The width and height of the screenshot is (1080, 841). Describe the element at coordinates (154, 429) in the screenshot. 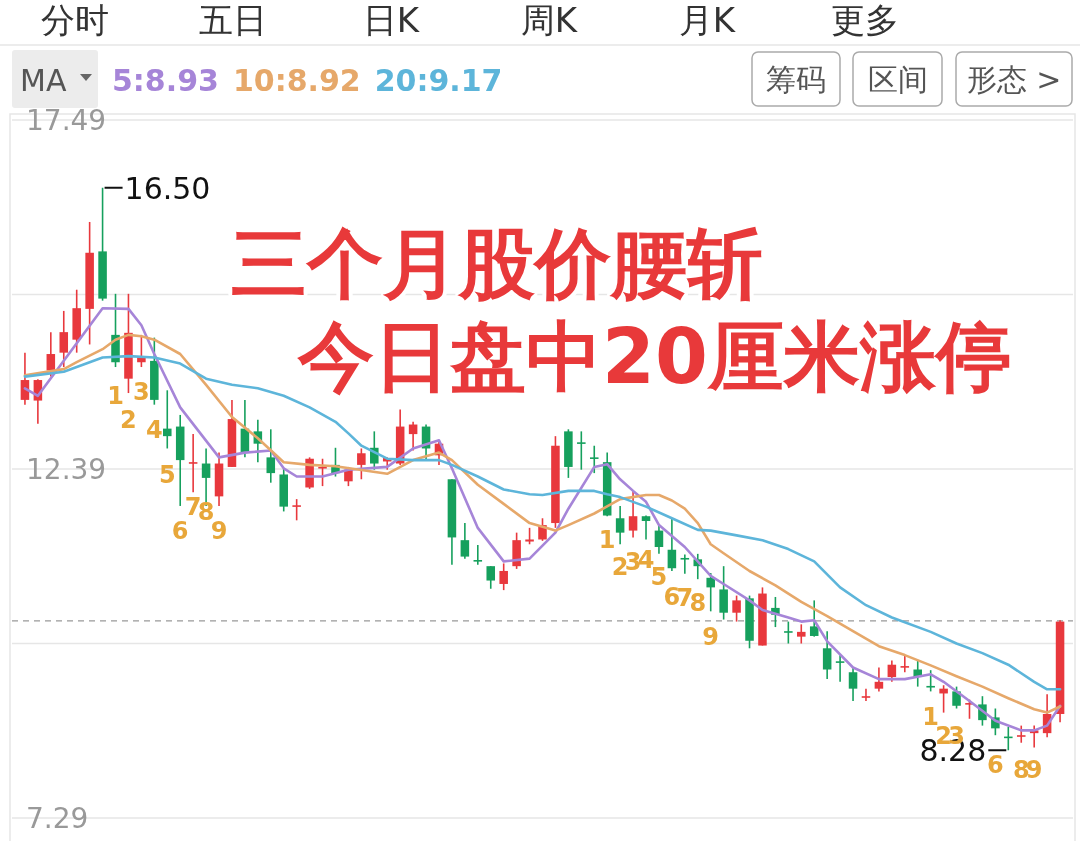

I see `annotation: 4` at that location.